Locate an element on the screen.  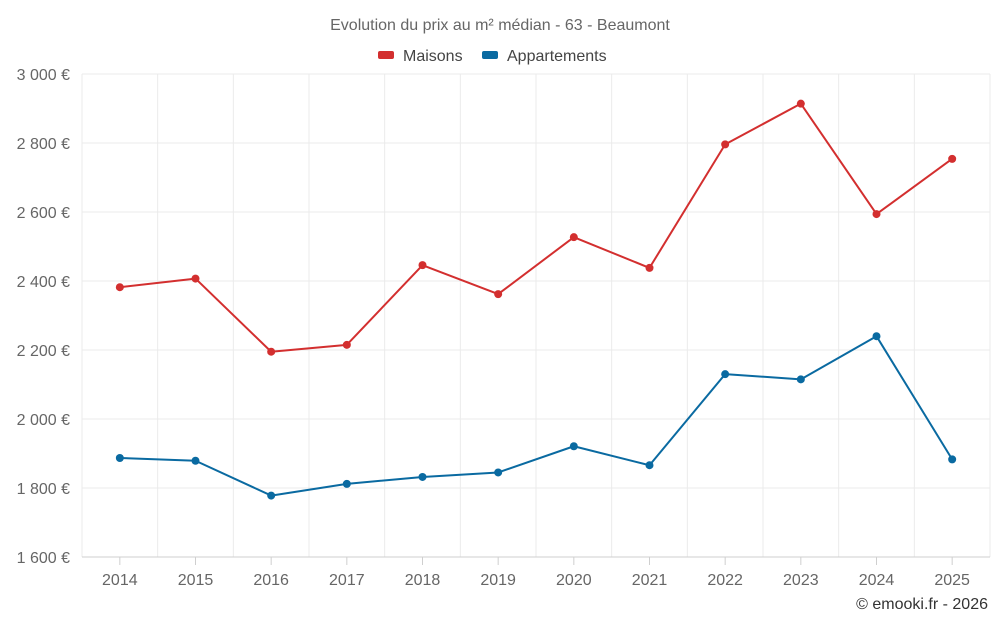
y-tick-label: 2 600 € is located at coordinates (43, 213).